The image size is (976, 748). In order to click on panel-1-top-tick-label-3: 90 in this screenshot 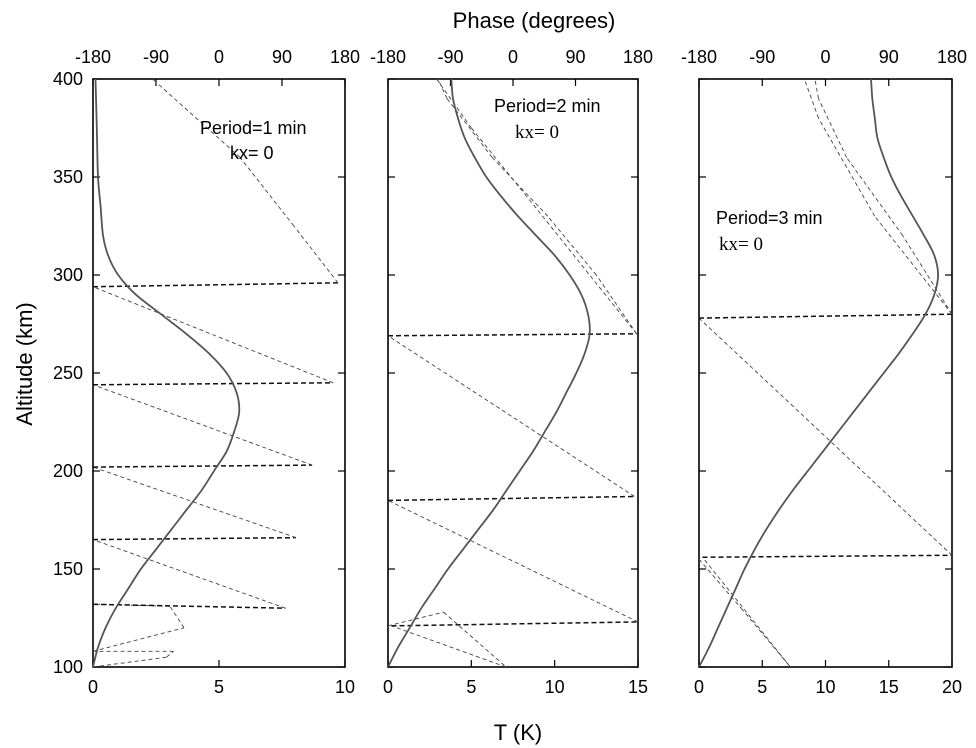, I will do `click(282, 57)`.